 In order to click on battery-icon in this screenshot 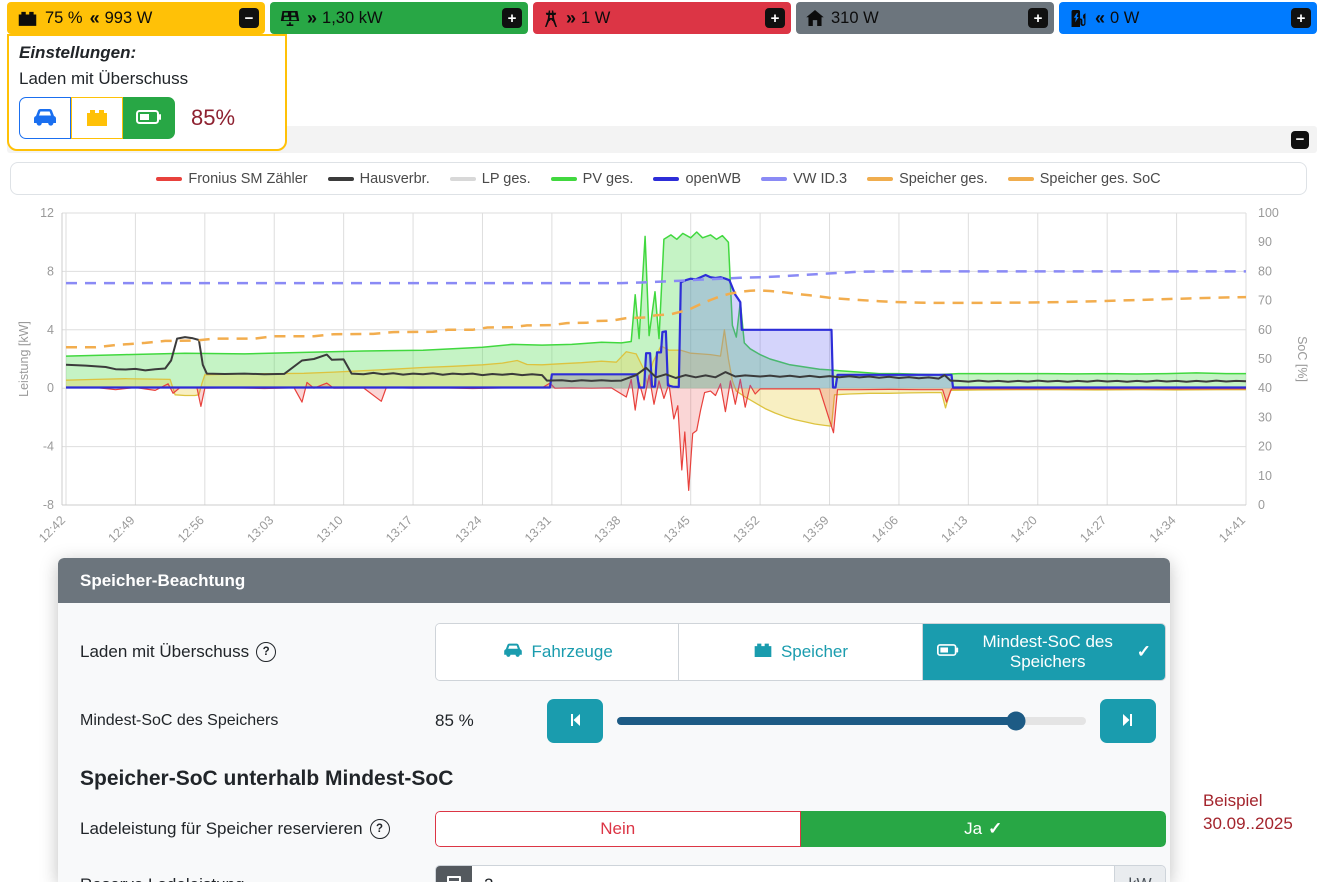, I will do `click(947, 652)`.